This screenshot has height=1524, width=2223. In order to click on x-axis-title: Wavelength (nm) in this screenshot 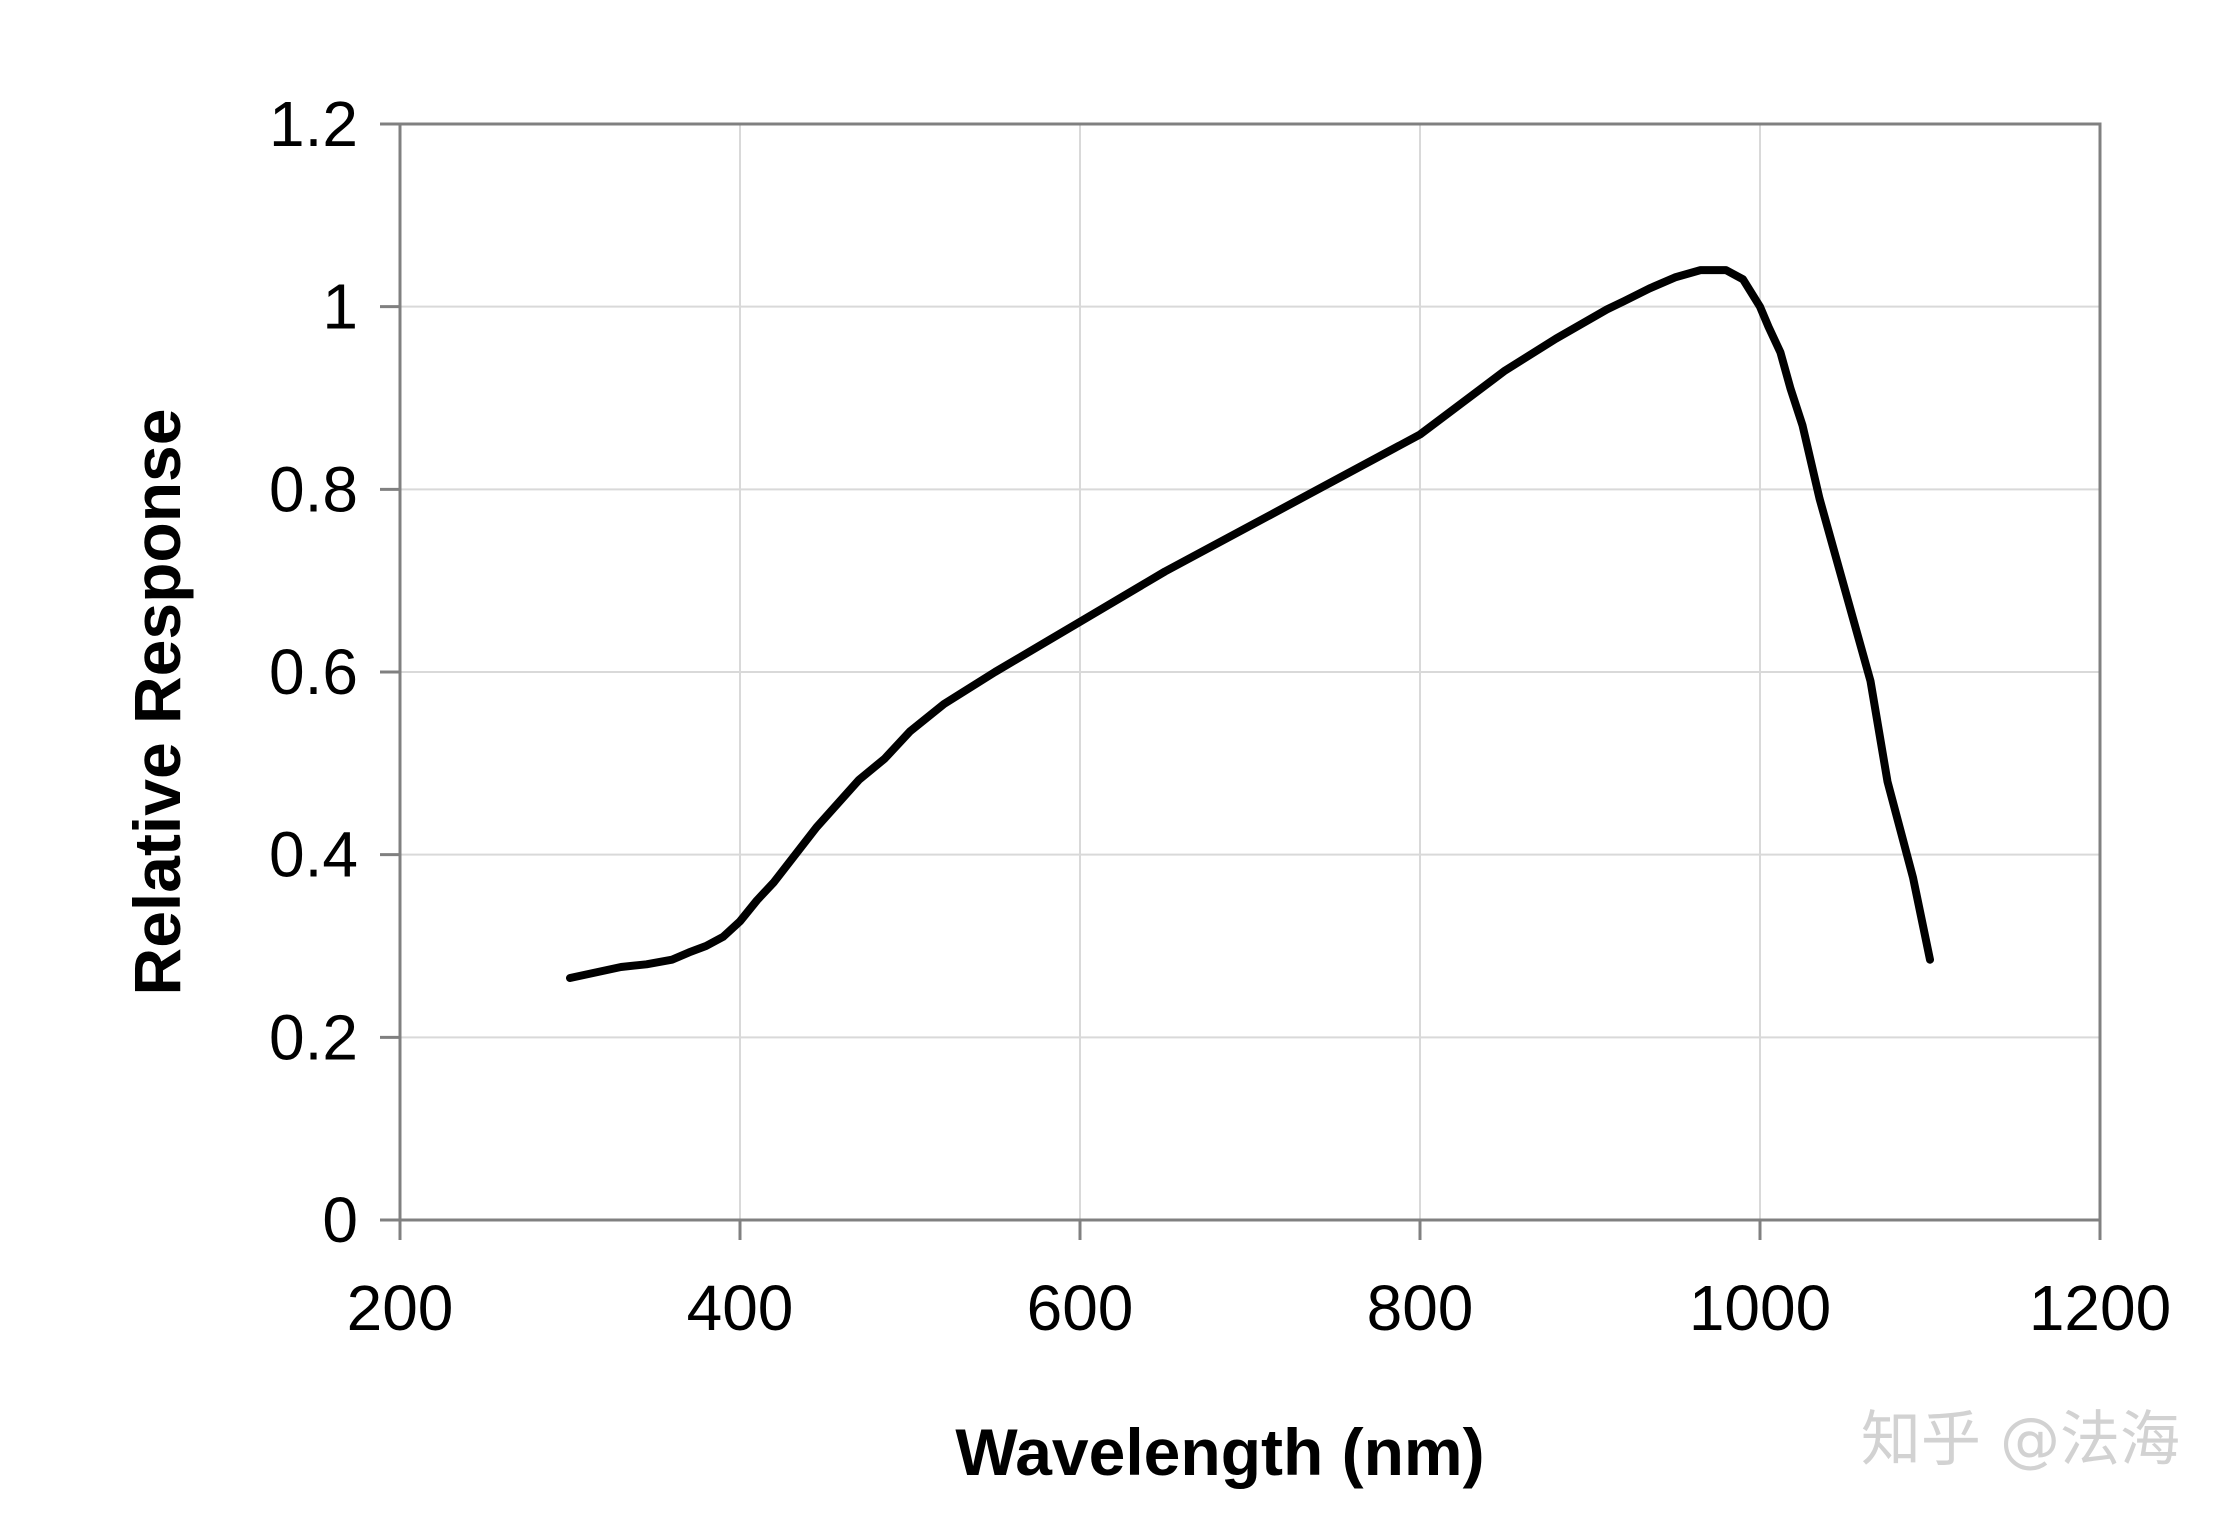, I will do `click(1219, 1452)`.